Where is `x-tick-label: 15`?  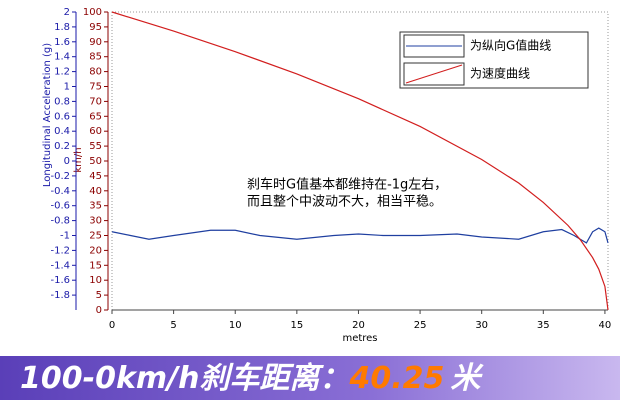
x-tick-label: 15 is located at coordinates (296, 325).